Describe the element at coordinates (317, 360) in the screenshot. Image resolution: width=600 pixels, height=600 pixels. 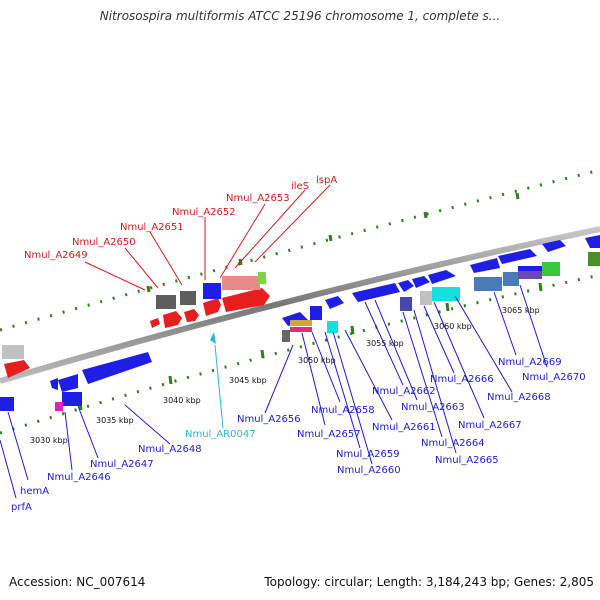
I see `kbp-label: 3050 kbp` at that location.